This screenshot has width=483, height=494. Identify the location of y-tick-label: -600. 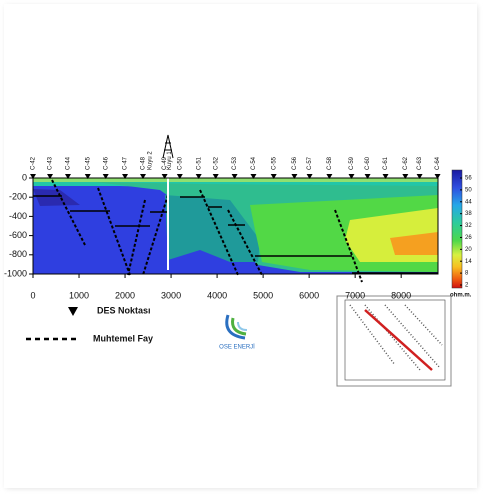
(18, 235).